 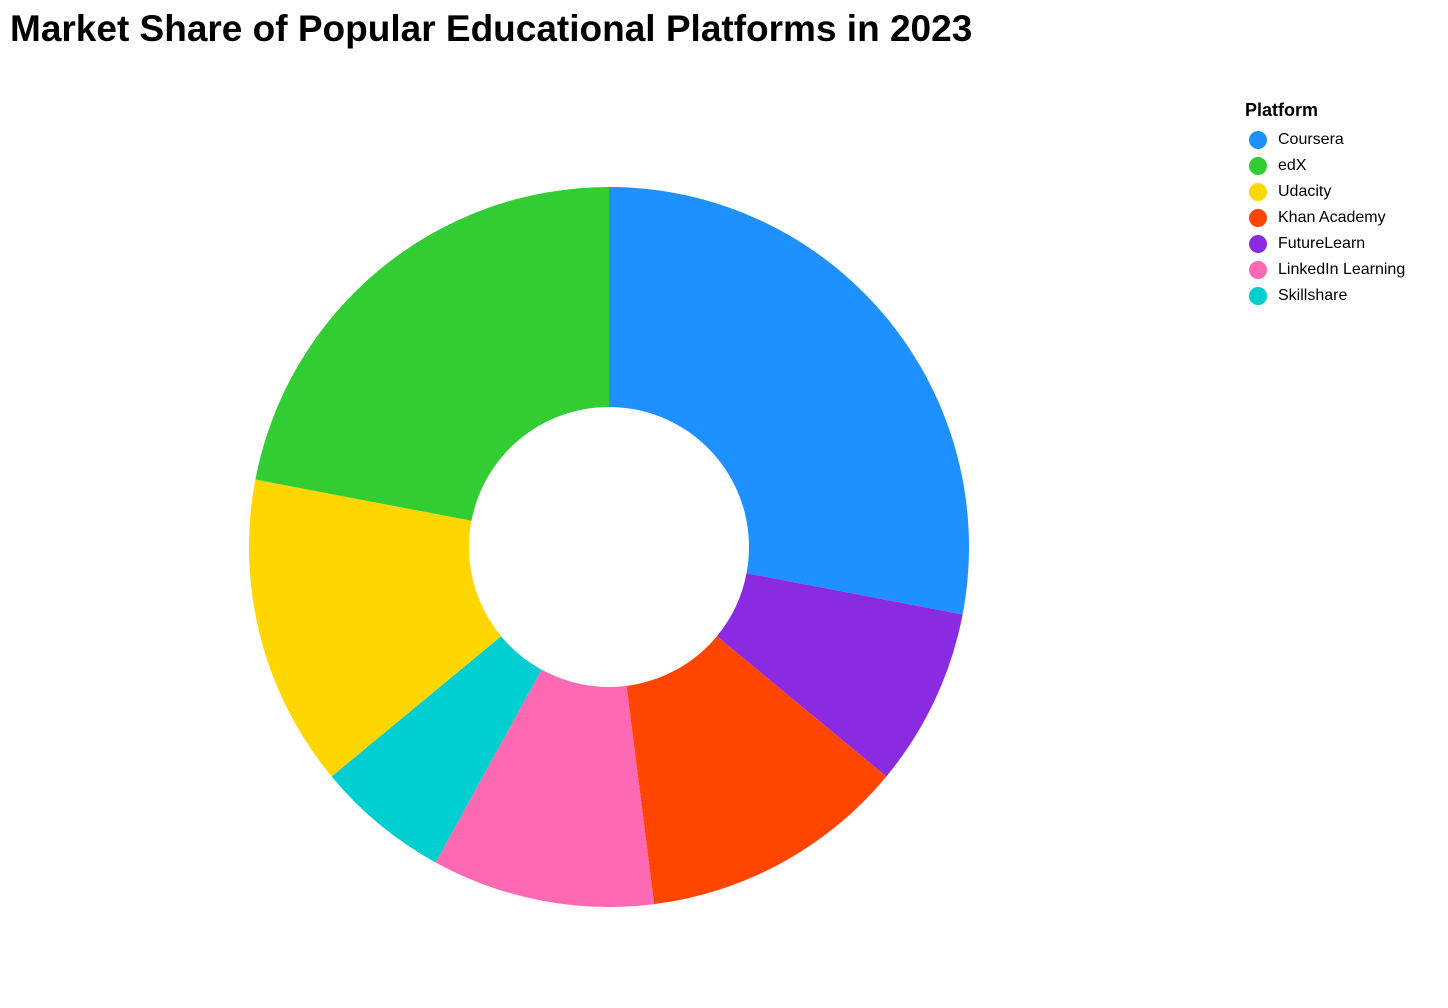 What do you see at coordinates (1345, 140) in the screenshot?
I see `legend-item-coursera: Coursera` at bounding box center [1345, 140].